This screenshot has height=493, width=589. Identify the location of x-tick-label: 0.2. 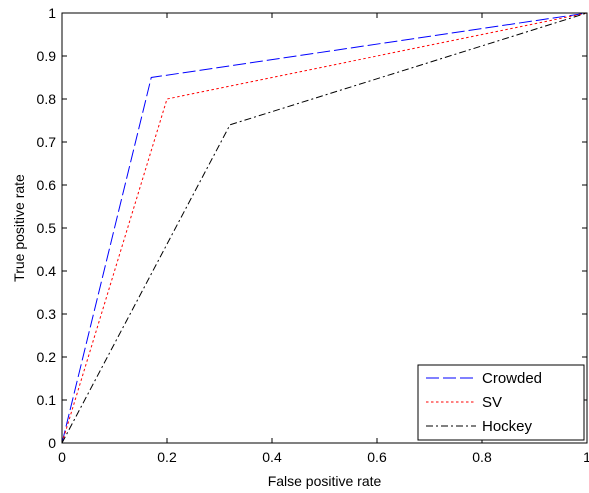
(167, 457).